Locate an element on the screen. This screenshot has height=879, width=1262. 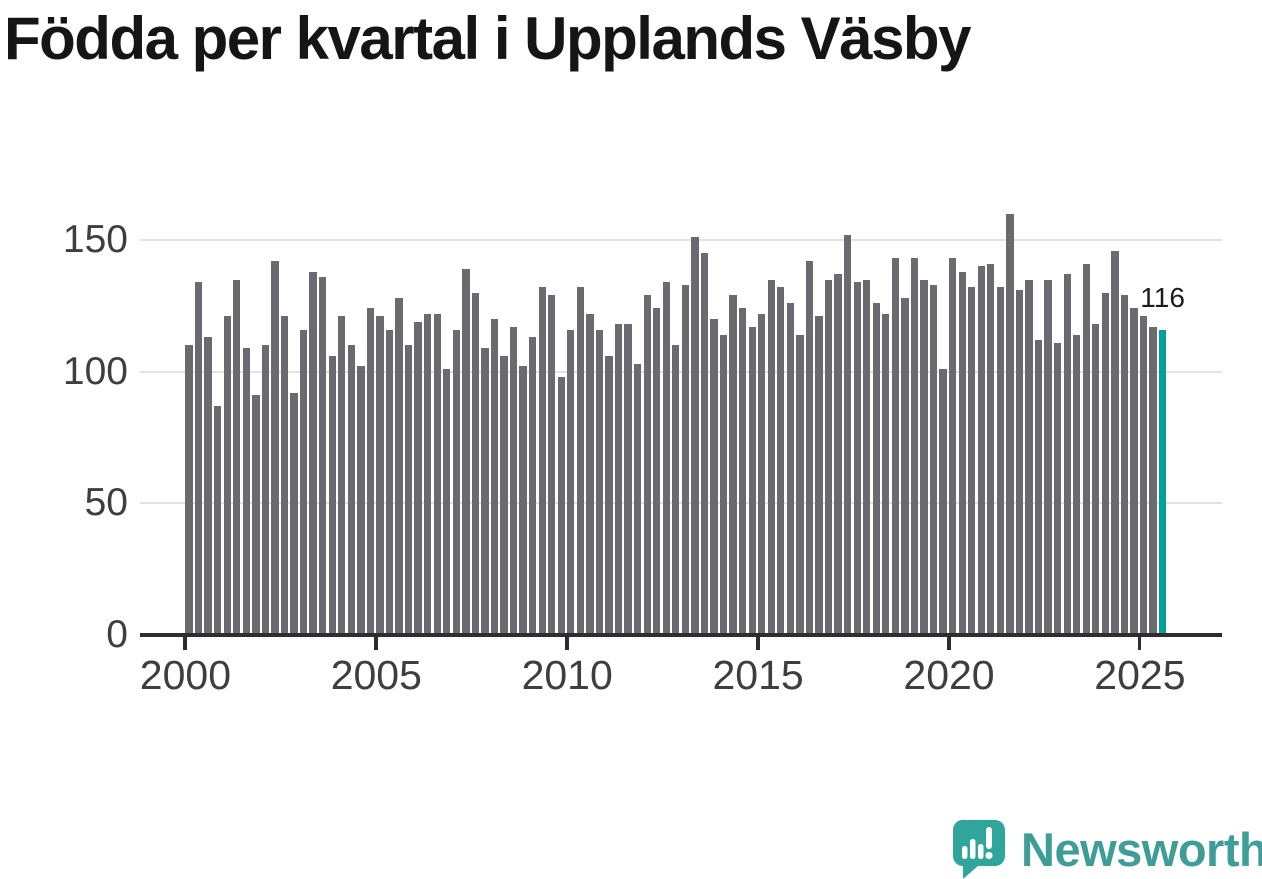
bar-2015-Q4 is located at coordinates (790, 469).